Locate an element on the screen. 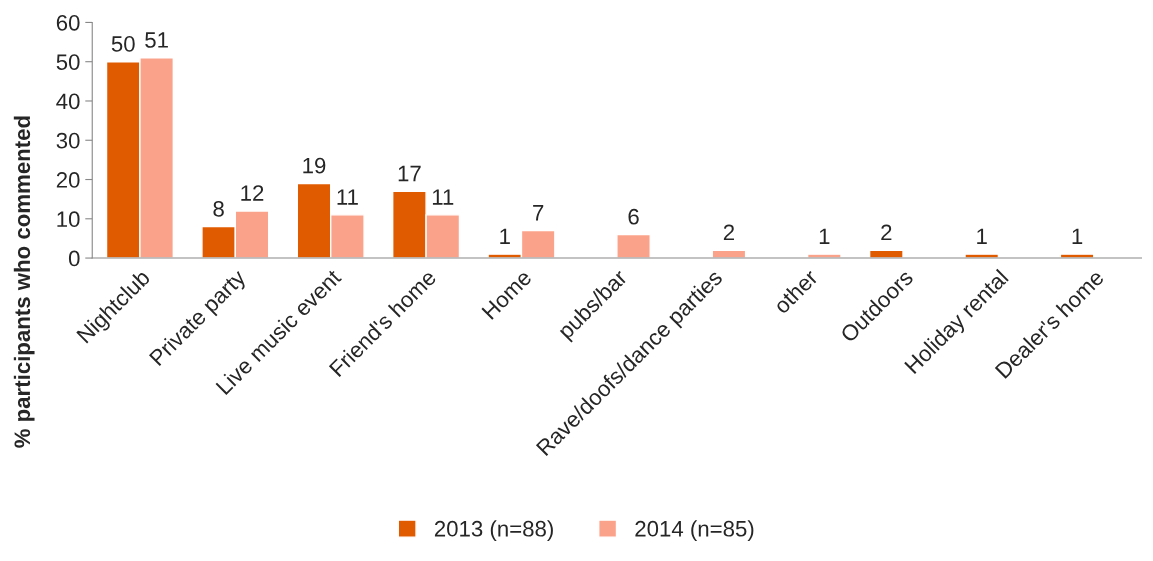 The height and width of the screenshot is (561, 1153). legend-label: 2014 (n=85) is located at coordinates (694, 530).